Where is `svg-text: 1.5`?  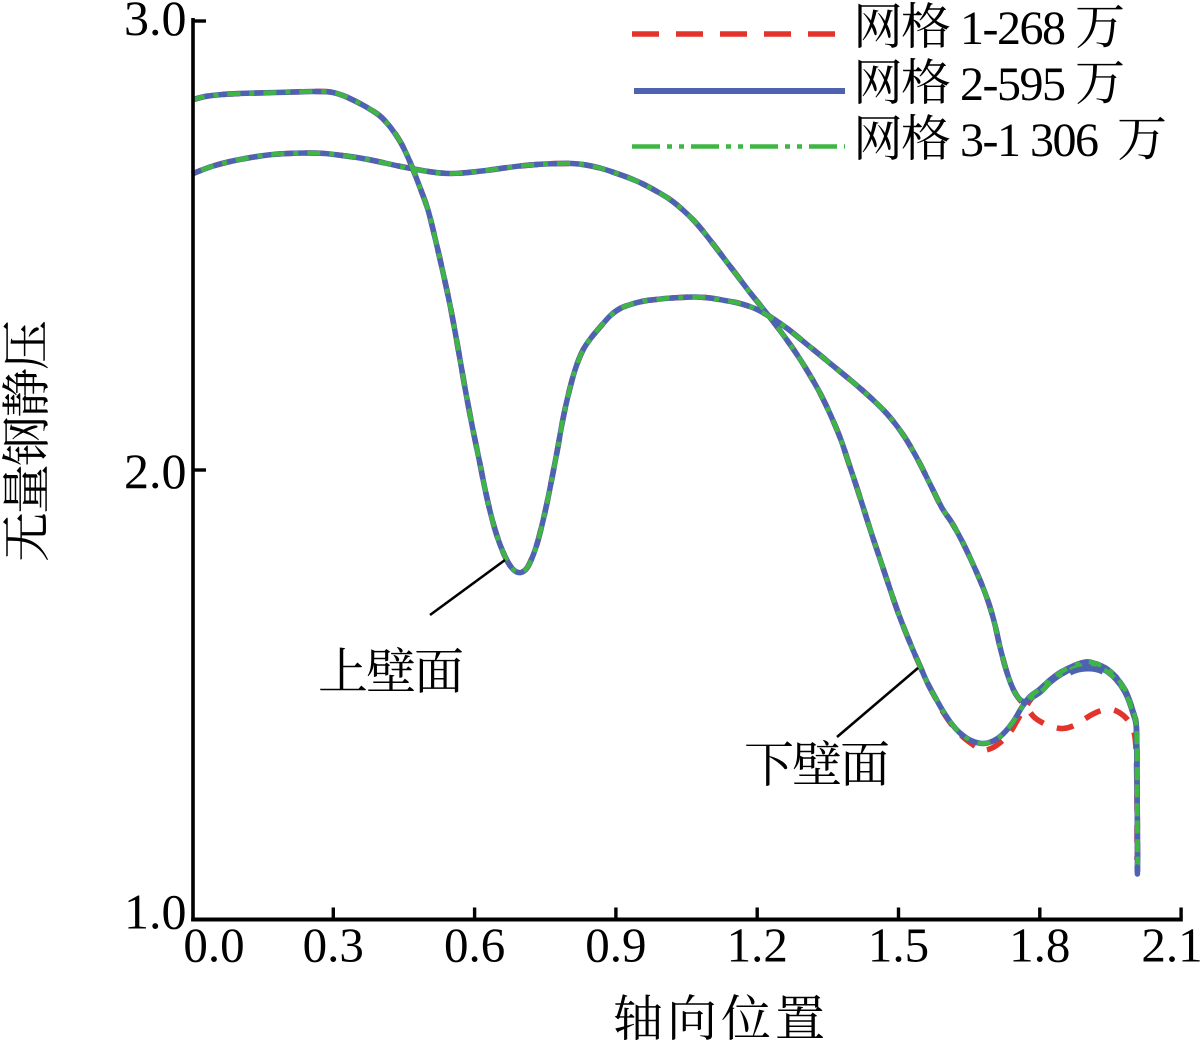 svg-text: 1.5 is located at coordinates (898, 945).